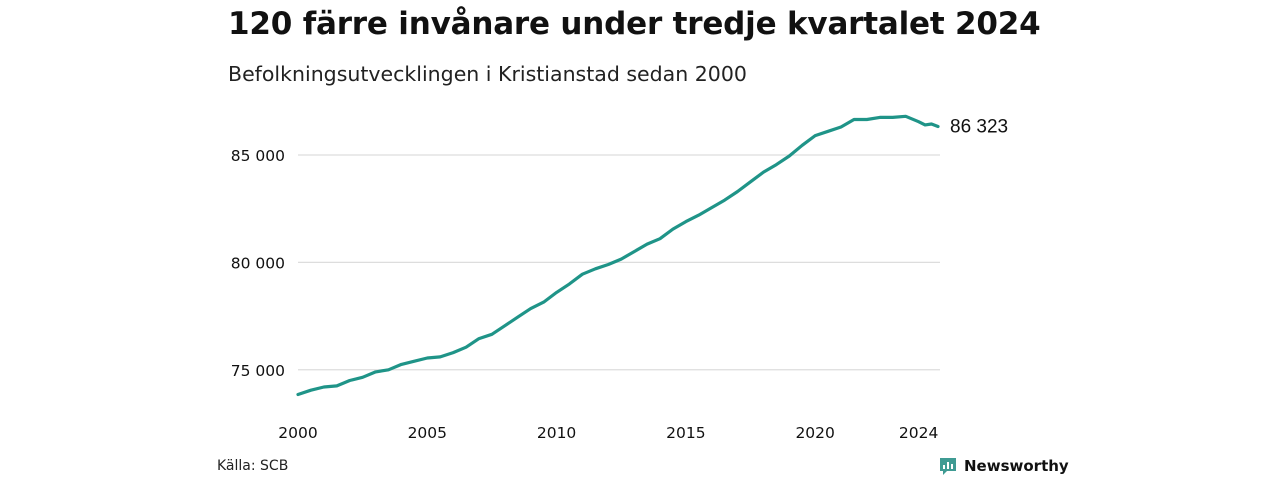 The image size is (1280, 480). Describe the element at coordinates (258, 371) in the screenshot. I see `y-tick-label: 75 000` at that location.